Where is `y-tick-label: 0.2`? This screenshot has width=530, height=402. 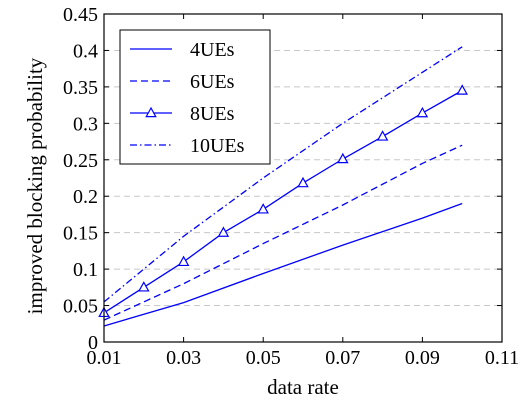 y-tick-label: 0.2 is located at coordinates (85, 197).